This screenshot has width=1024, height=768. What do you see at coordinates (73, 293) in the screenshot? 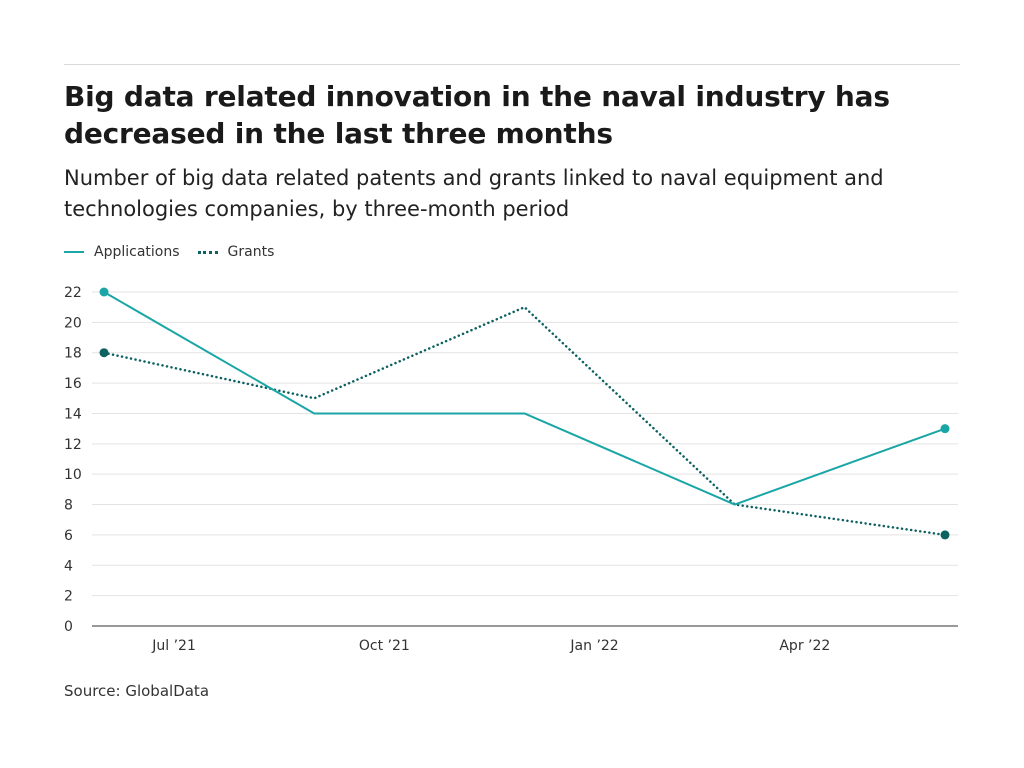
I see `y-tick-label-22: 22` at bounding box center [73, 293].